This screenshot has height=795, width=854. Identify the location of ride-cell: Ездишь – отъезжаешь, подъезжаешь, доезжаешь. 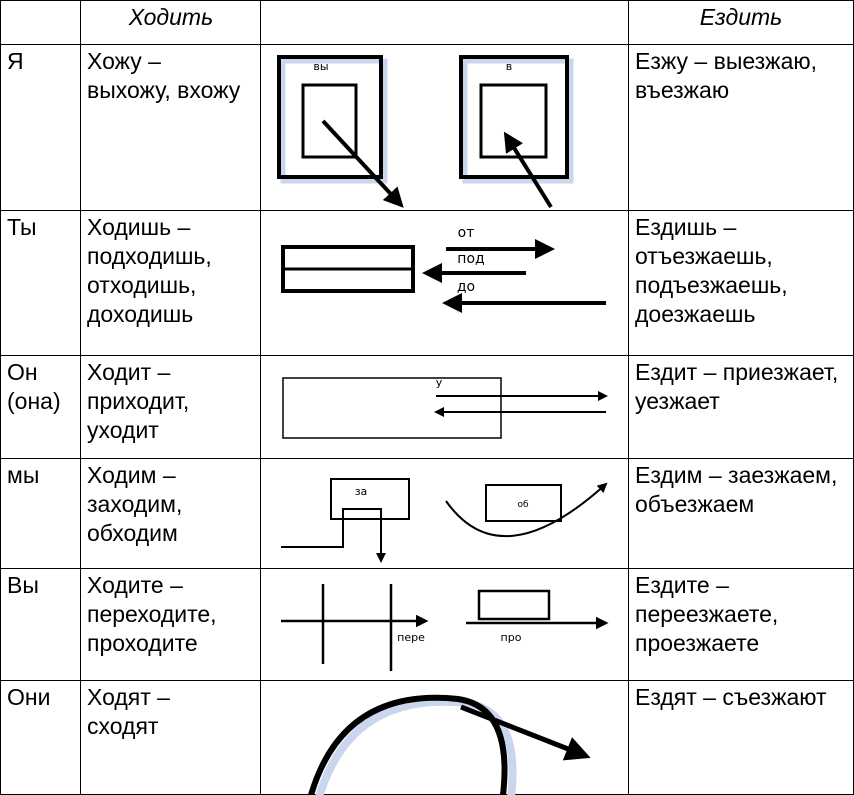
(741, 283).